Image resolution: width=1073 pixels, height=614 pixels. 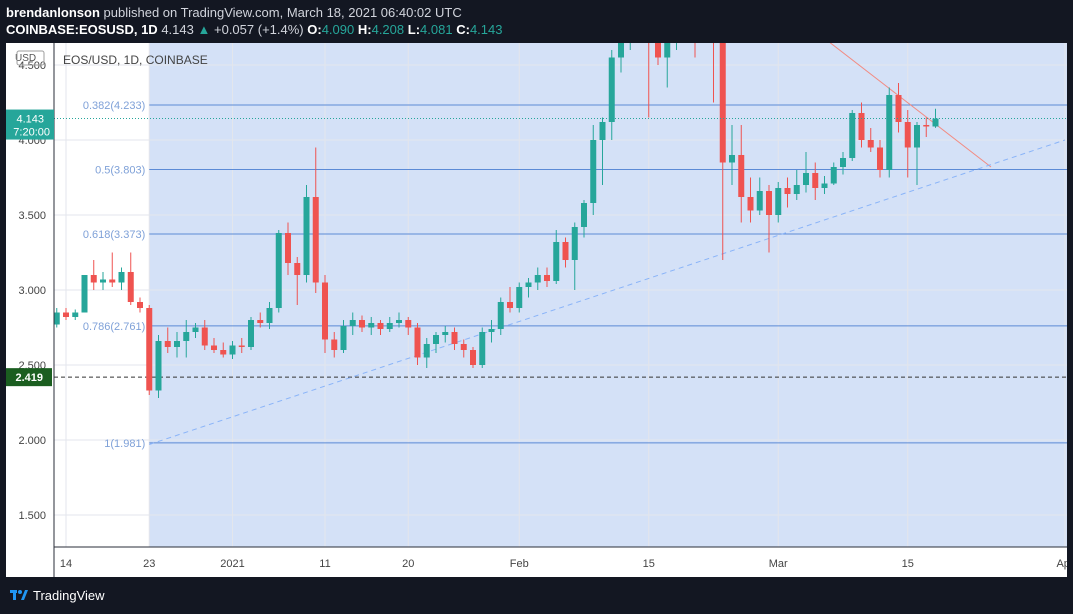 What do you see at coordinates (19, 595) in the screenshot?
I see `tradingview-logo-icon` at bounding box center [19, 595].